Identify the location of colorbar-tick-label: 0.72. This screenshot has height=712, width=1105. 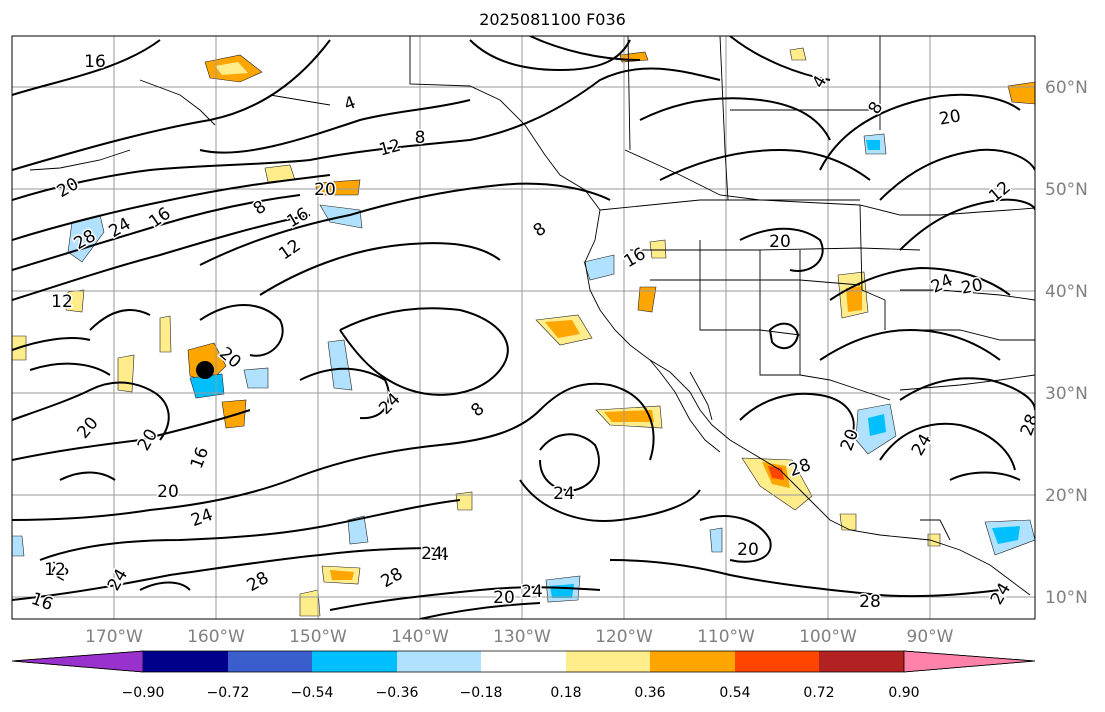
(818, 693).